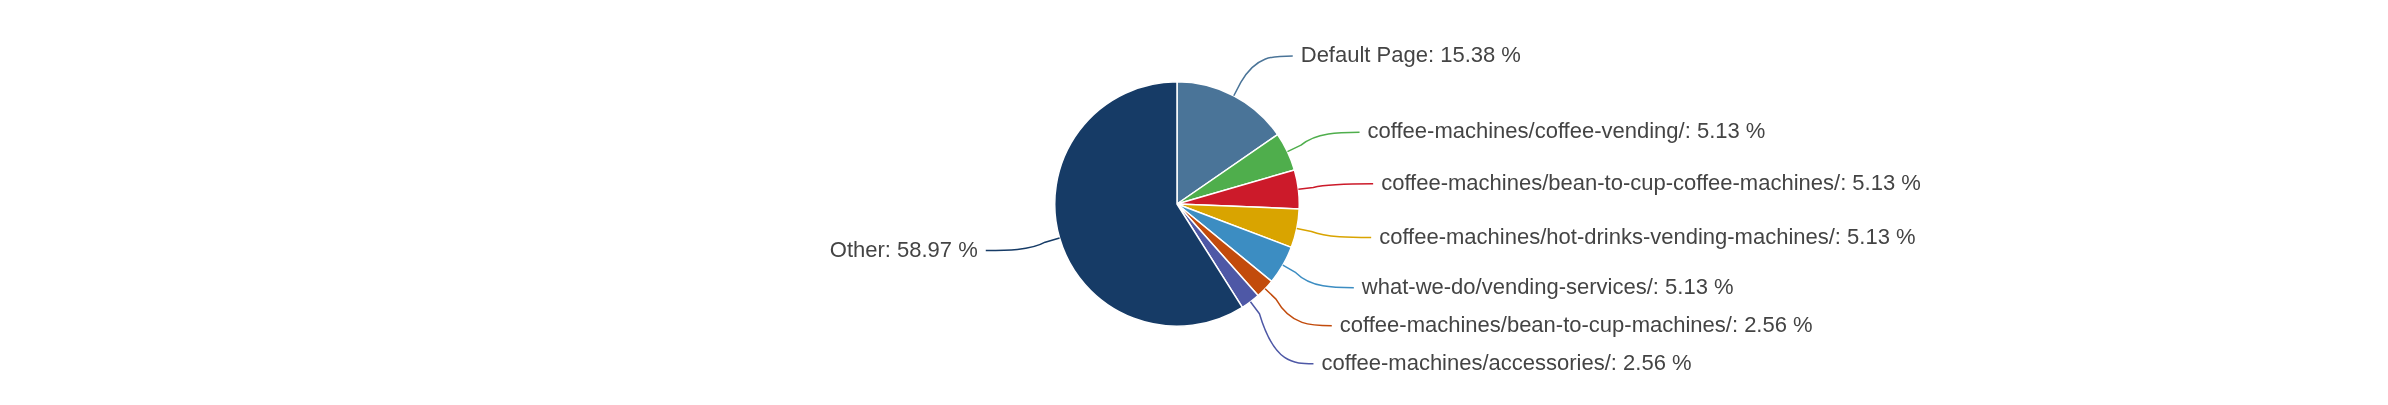 The height and width of the screenshot is (405, 2388). What do you see at coordinates (1576, 324) in the screenshot?
I see `slice-label: coffee-machines/bean-to-cup-machines/: 2.56 %` at bounding box center [1576, 324].